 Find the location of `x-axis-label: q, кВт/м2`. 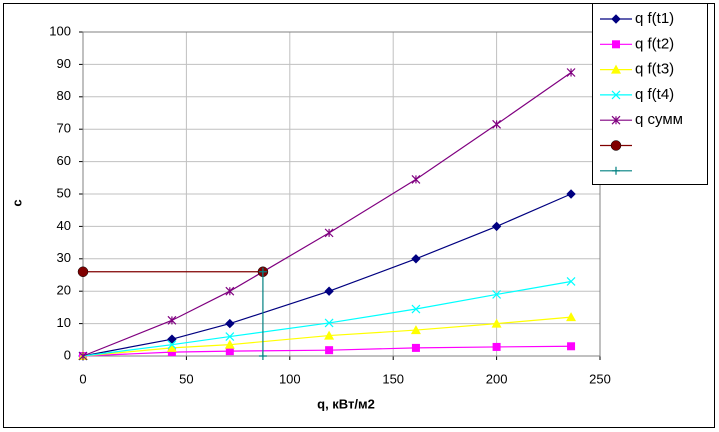

x-axis-label: q, кВт/м2 is located at coordinates (346, 403).